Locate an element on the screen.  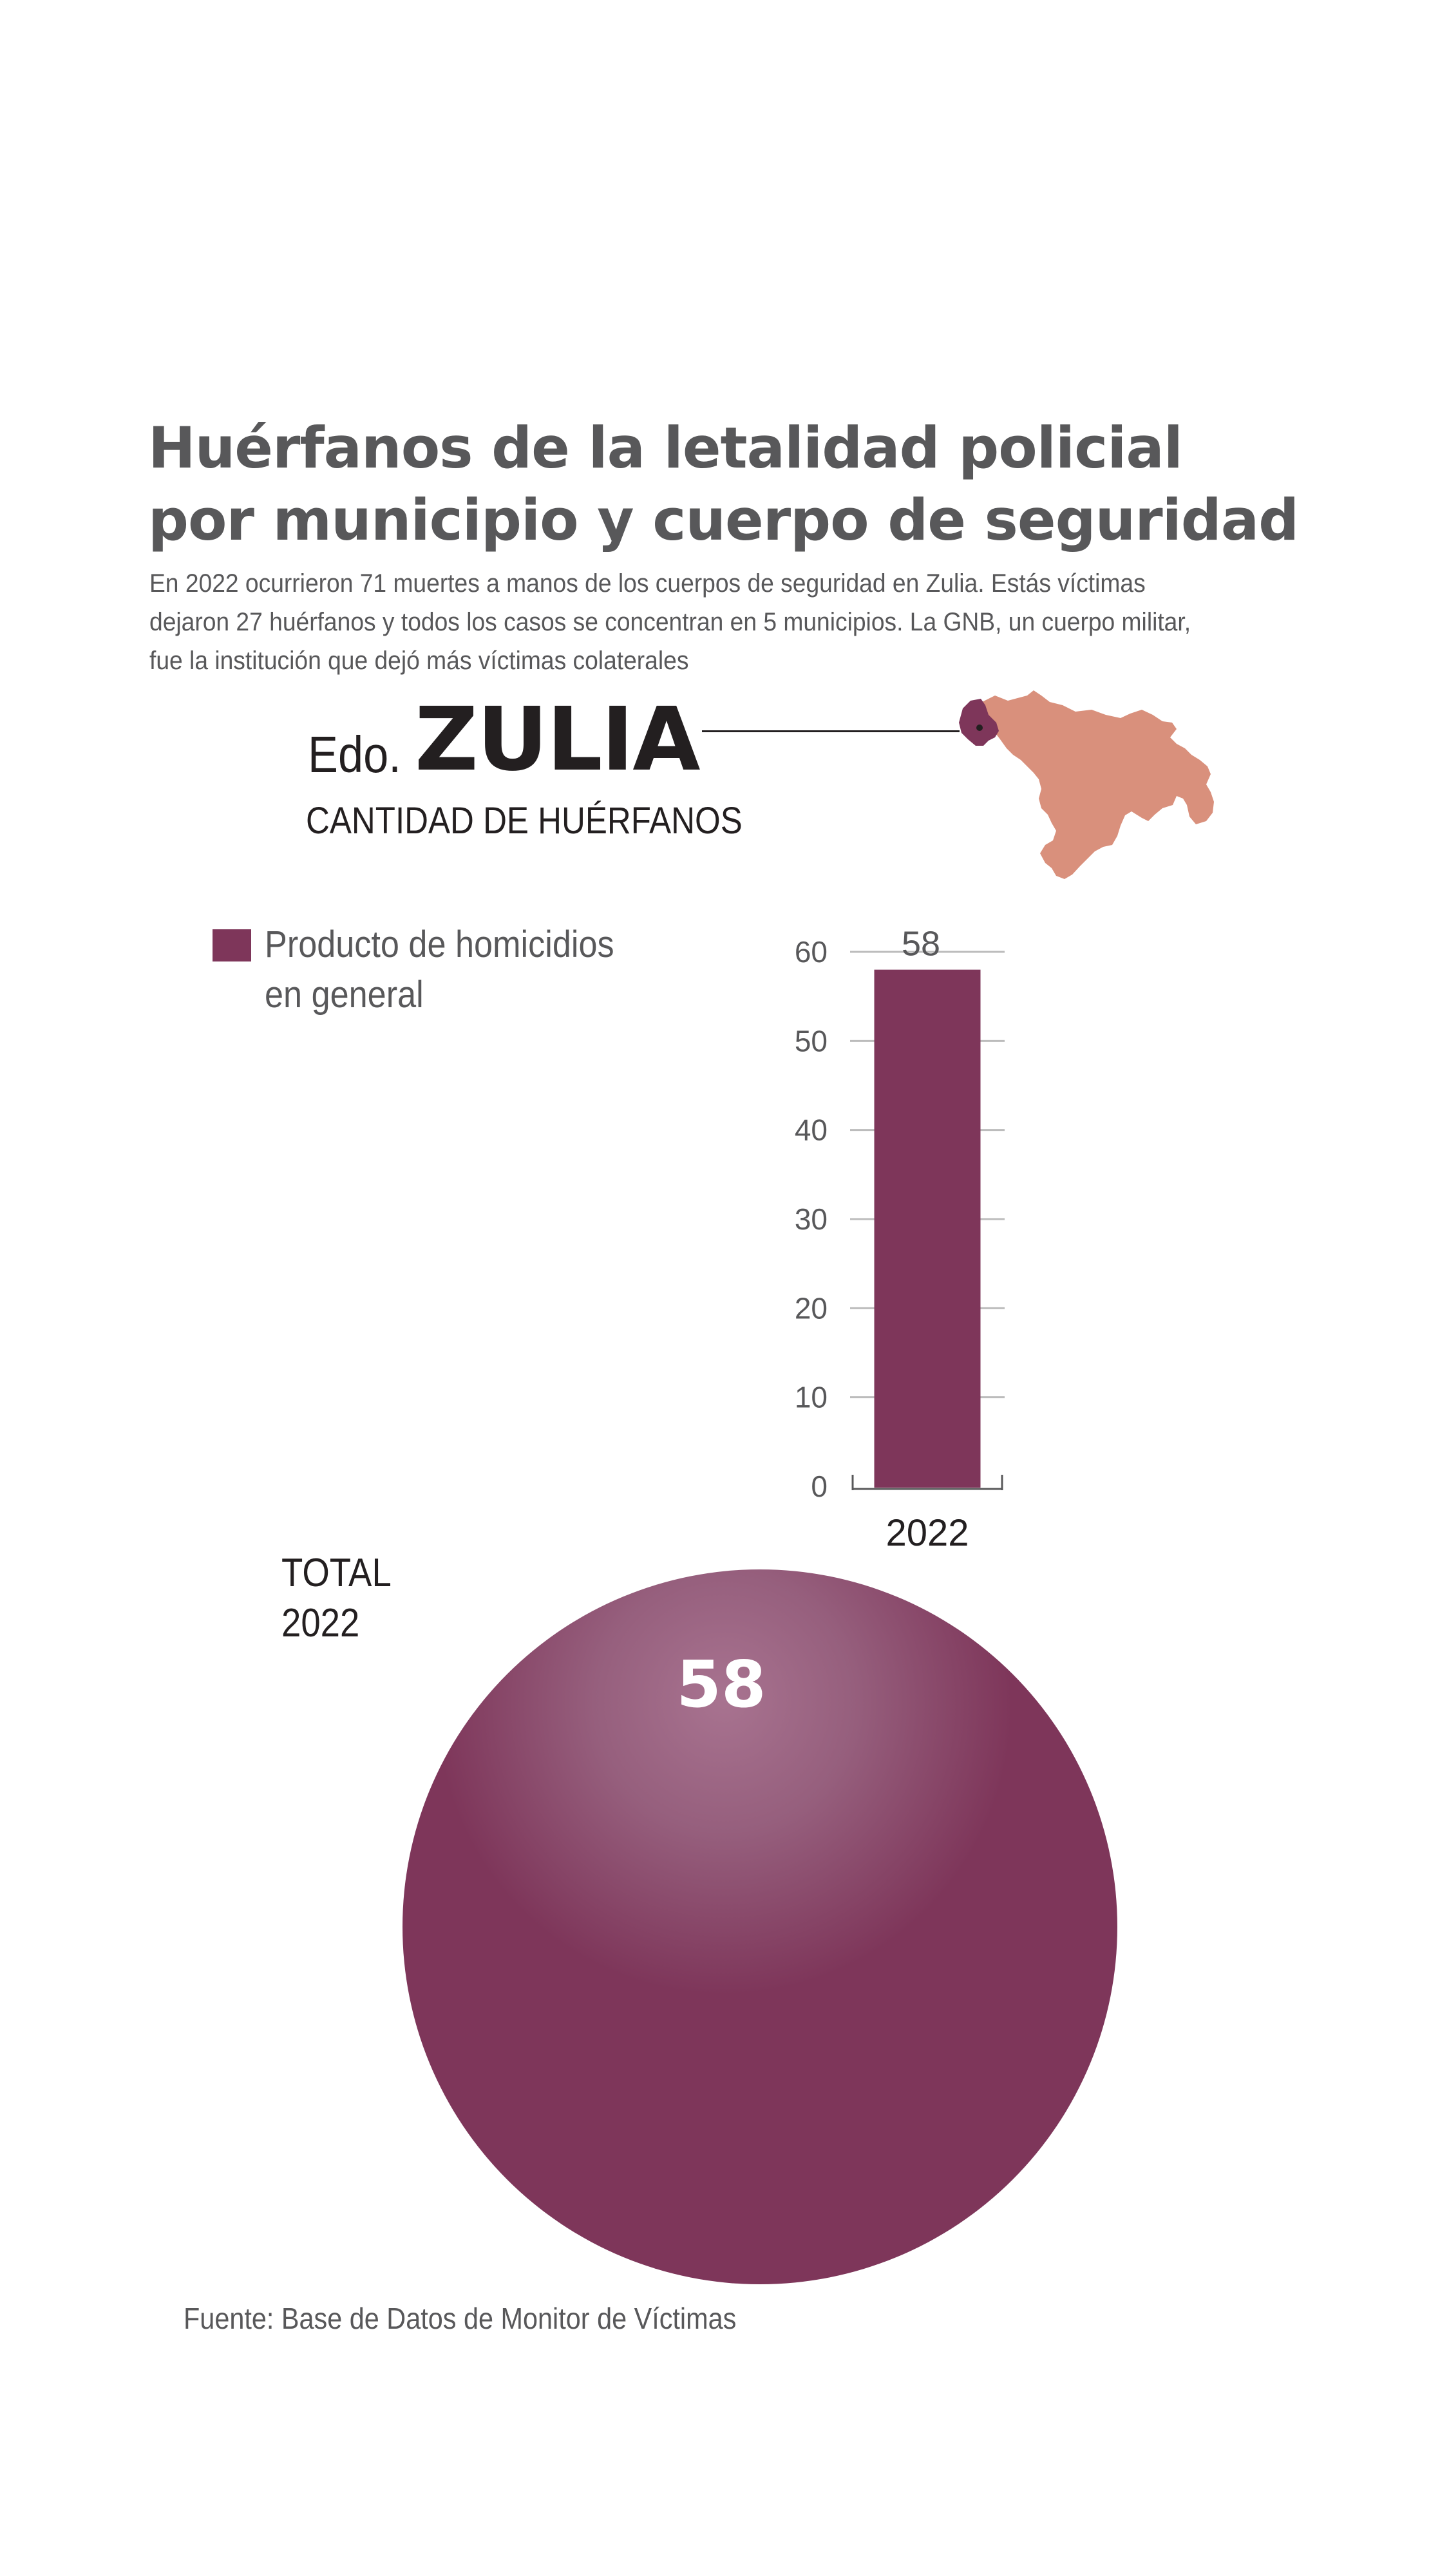
y-tick-label: 50 is located at coordinates (812, 1040).